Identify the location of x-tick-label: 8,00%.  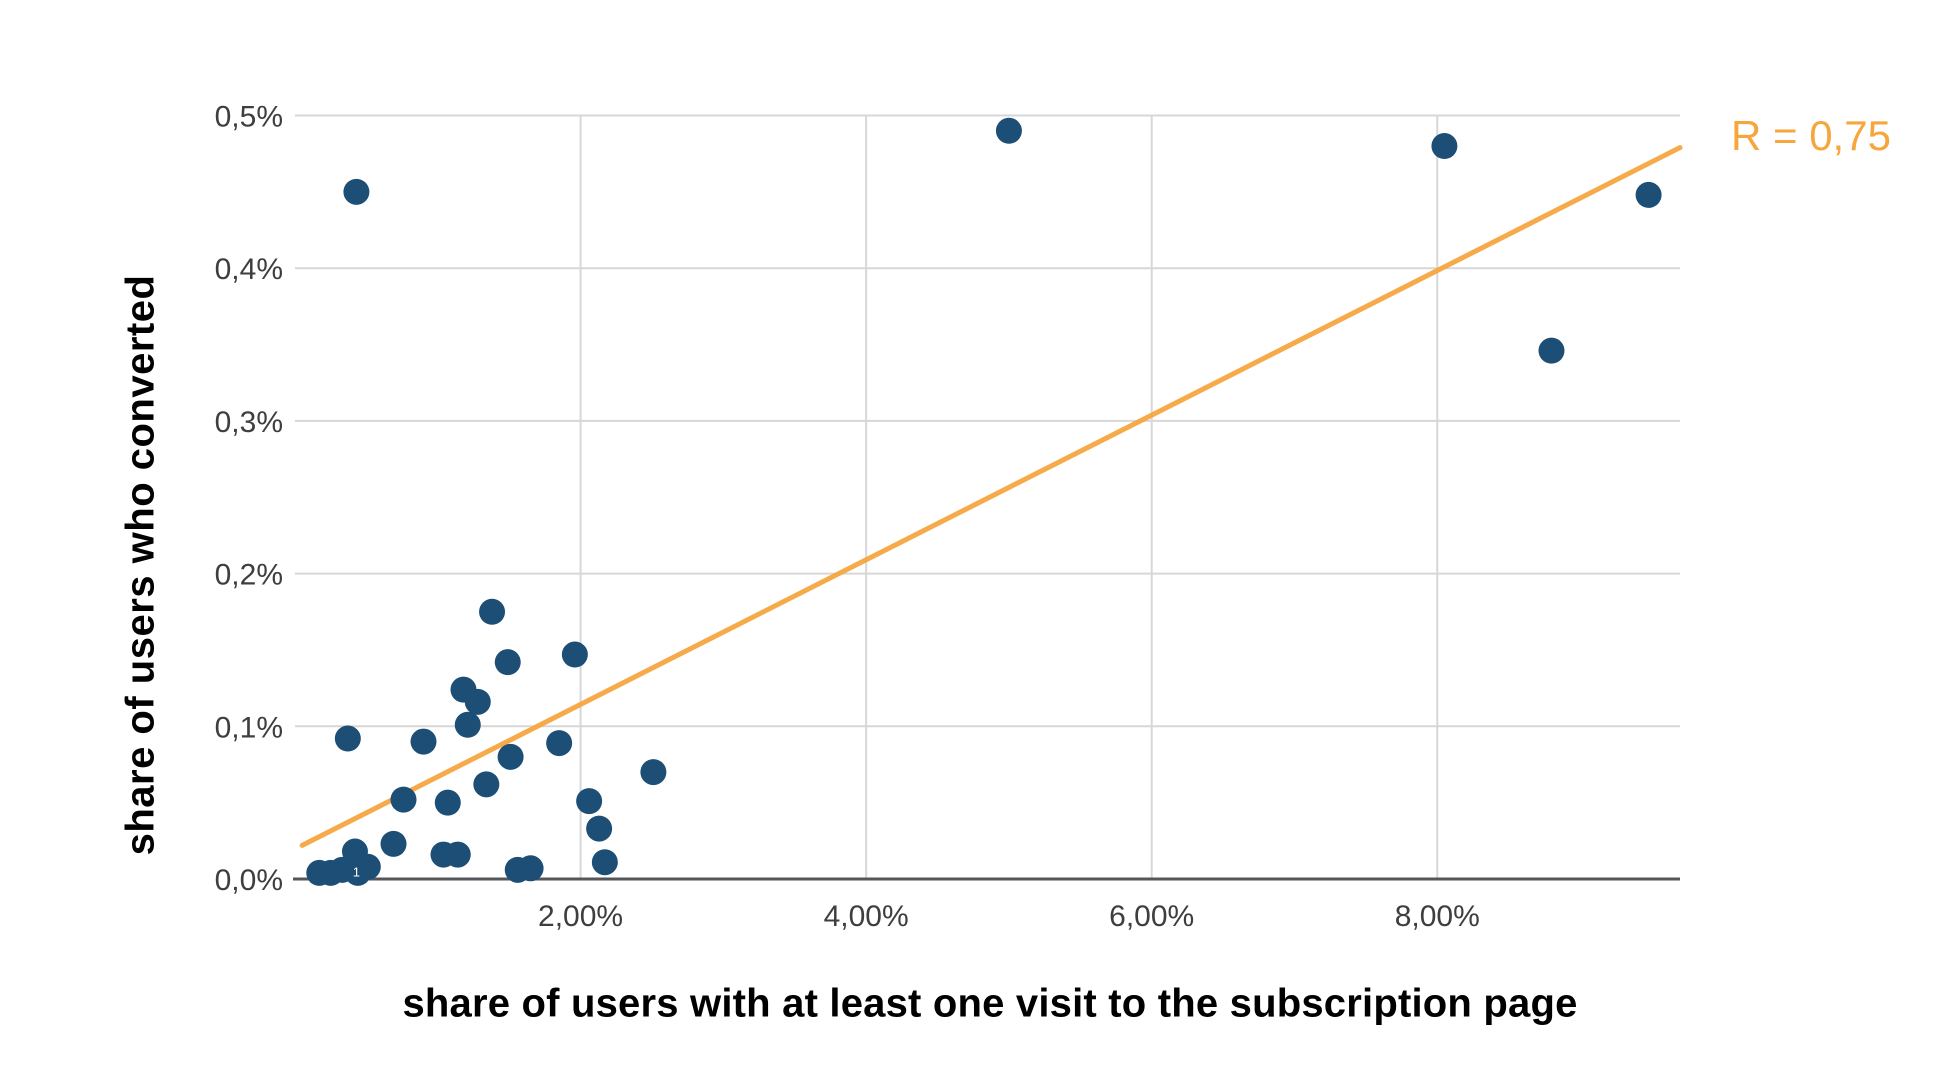
(1437, 916).